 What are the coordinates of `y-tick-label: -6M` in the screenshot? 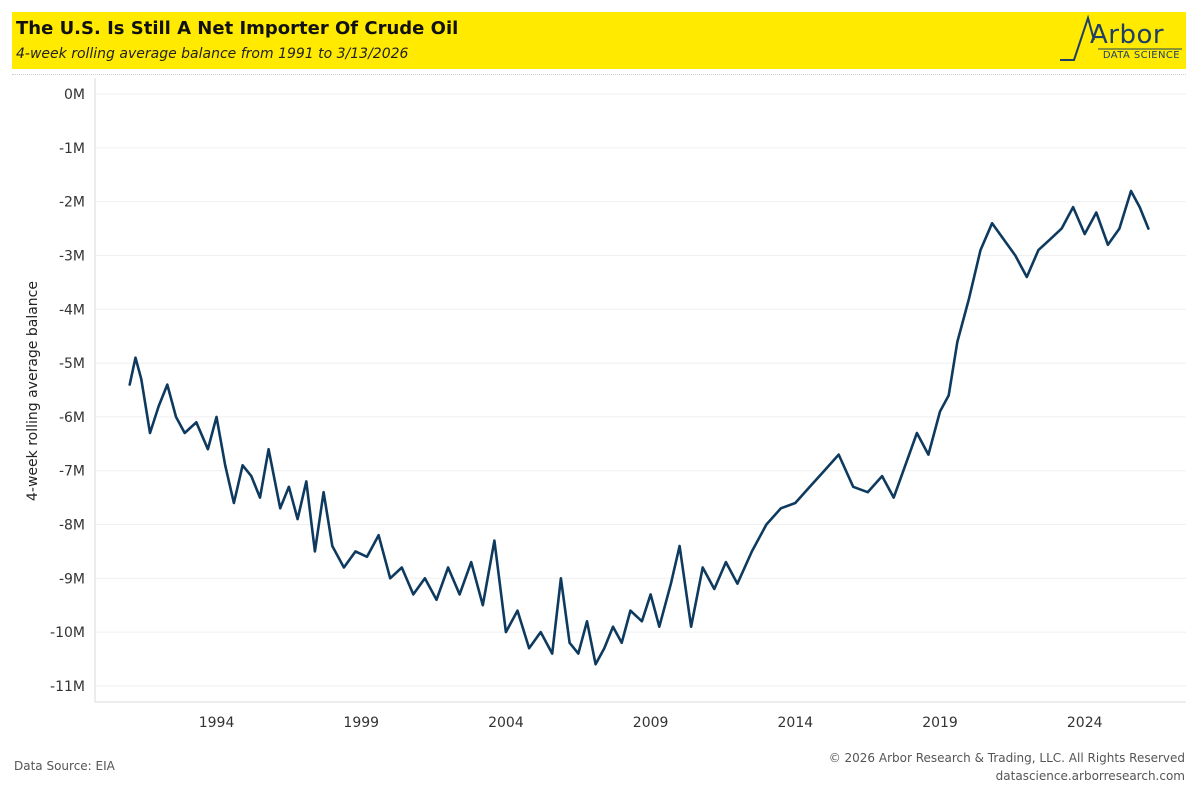 It's located at (72, 418).